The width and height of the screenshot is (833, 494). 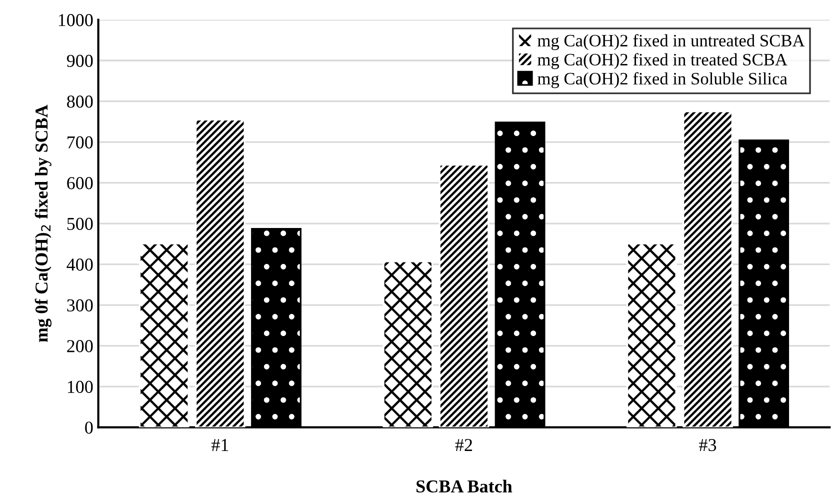 I want to click on x-tick-label: #2, so click(x=463, y=444).